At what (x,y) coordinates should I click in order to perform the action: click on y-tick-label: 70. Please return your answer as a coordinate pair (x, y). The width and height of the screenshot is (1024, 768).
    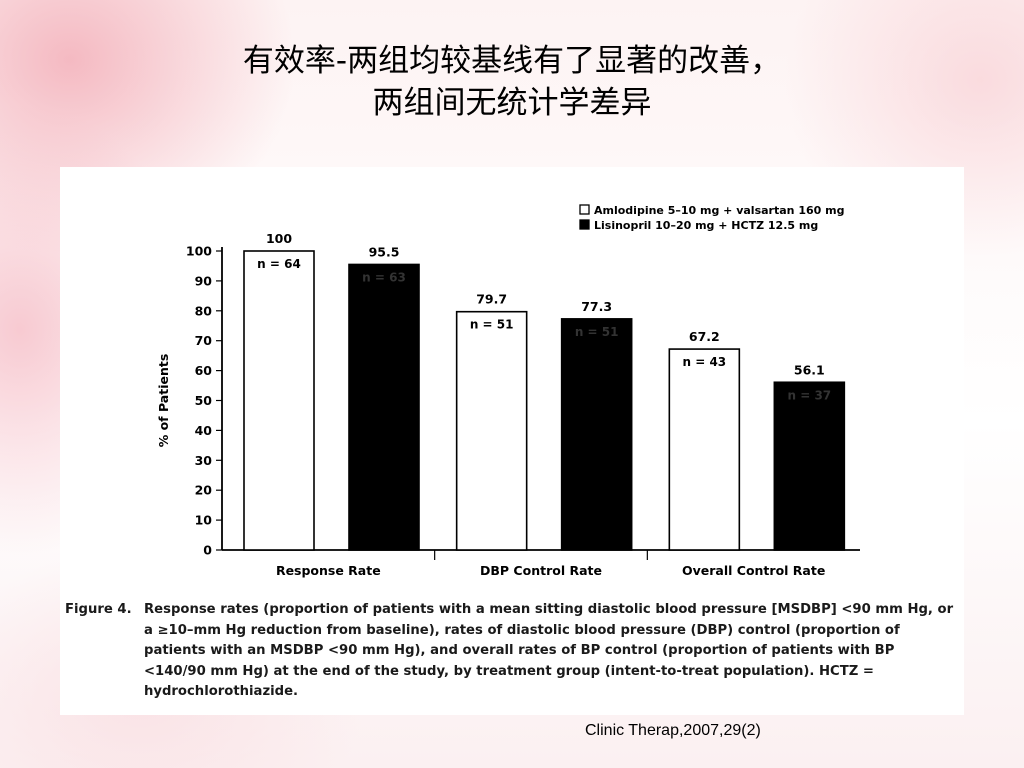
    Looking at the image, I should click on (204, 340).